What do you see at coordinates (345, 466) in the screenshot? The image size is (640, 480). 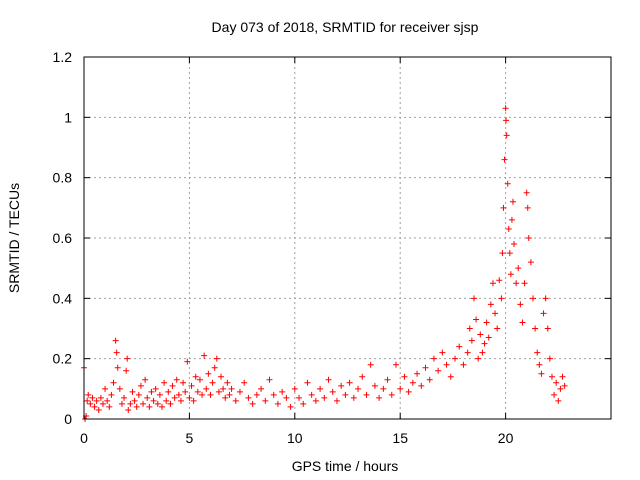 I see `x-axis-label: GPS time / hours` at bounding box center [345, 466].